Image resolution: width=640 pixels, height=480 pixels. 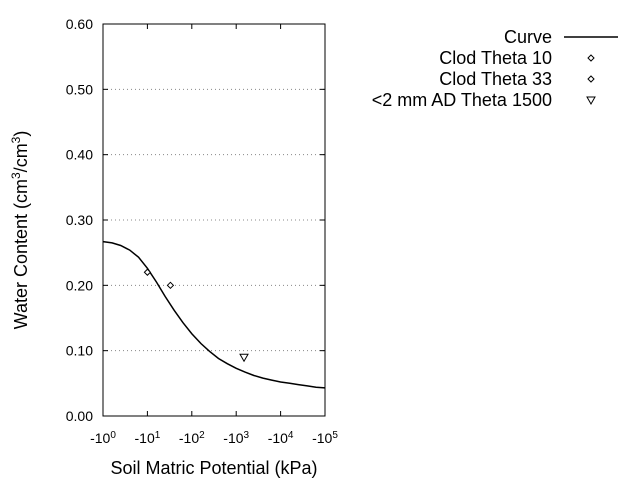 I want to click on y-tick-label: 0.40, so click(x=79, y=155).